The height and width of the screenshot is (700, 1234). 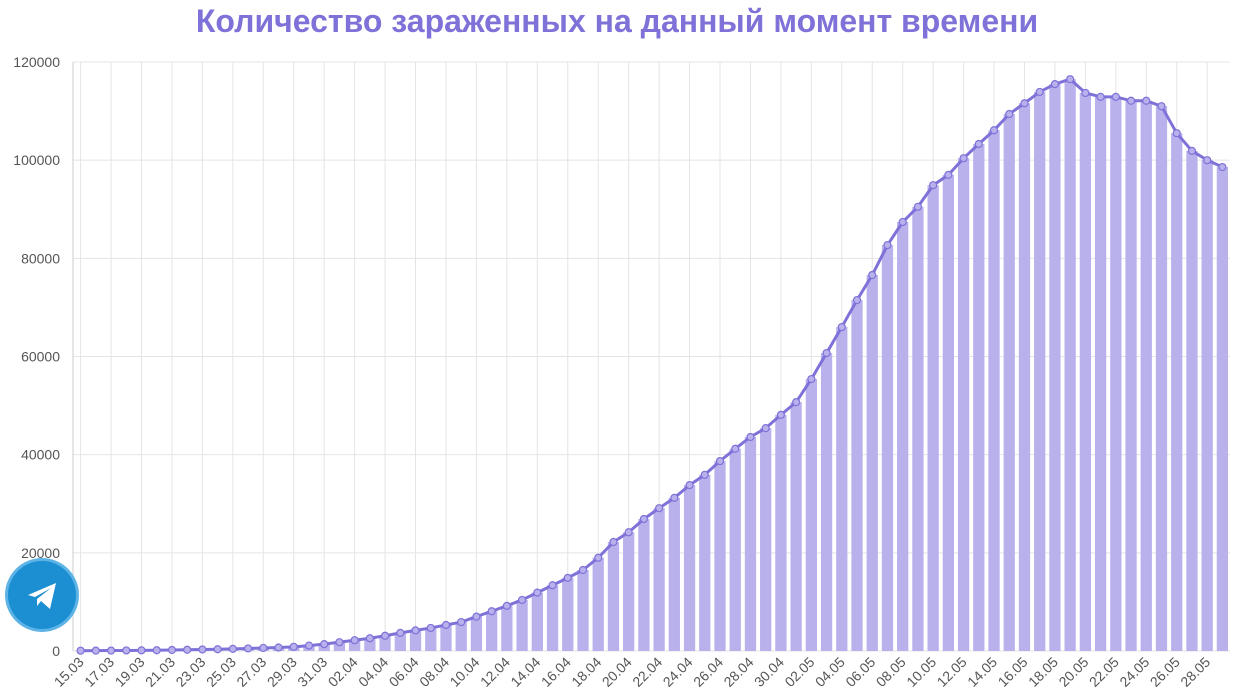 What do you see at coordinates (36, 160) in the screenshot?
I see `y-tick-label: 100000` at bounding box center [36, 160].